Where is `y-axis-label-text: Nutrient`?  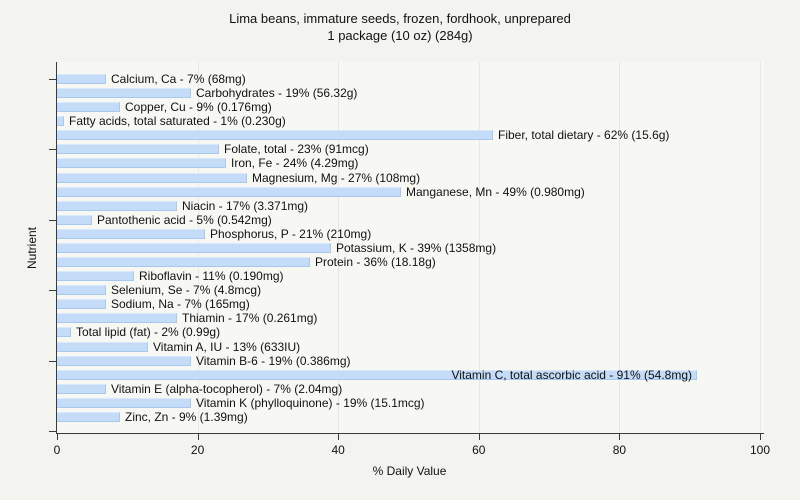
y-axis-label-text: Nutrient is located at coordinates (32, 247).